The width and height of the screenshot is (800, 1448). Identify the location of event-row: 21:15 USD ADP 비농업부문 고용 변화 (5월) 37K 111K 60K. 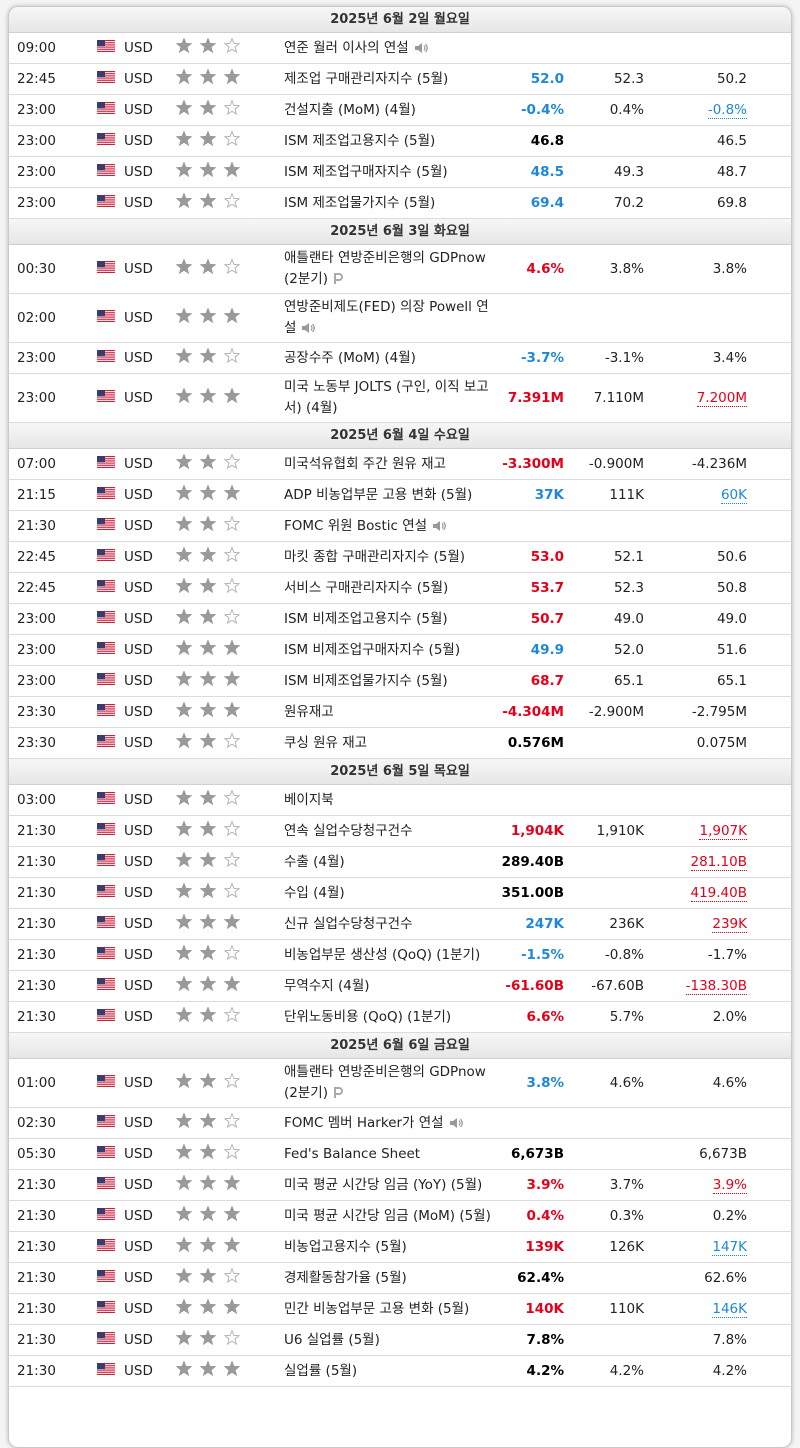
(400, 495).